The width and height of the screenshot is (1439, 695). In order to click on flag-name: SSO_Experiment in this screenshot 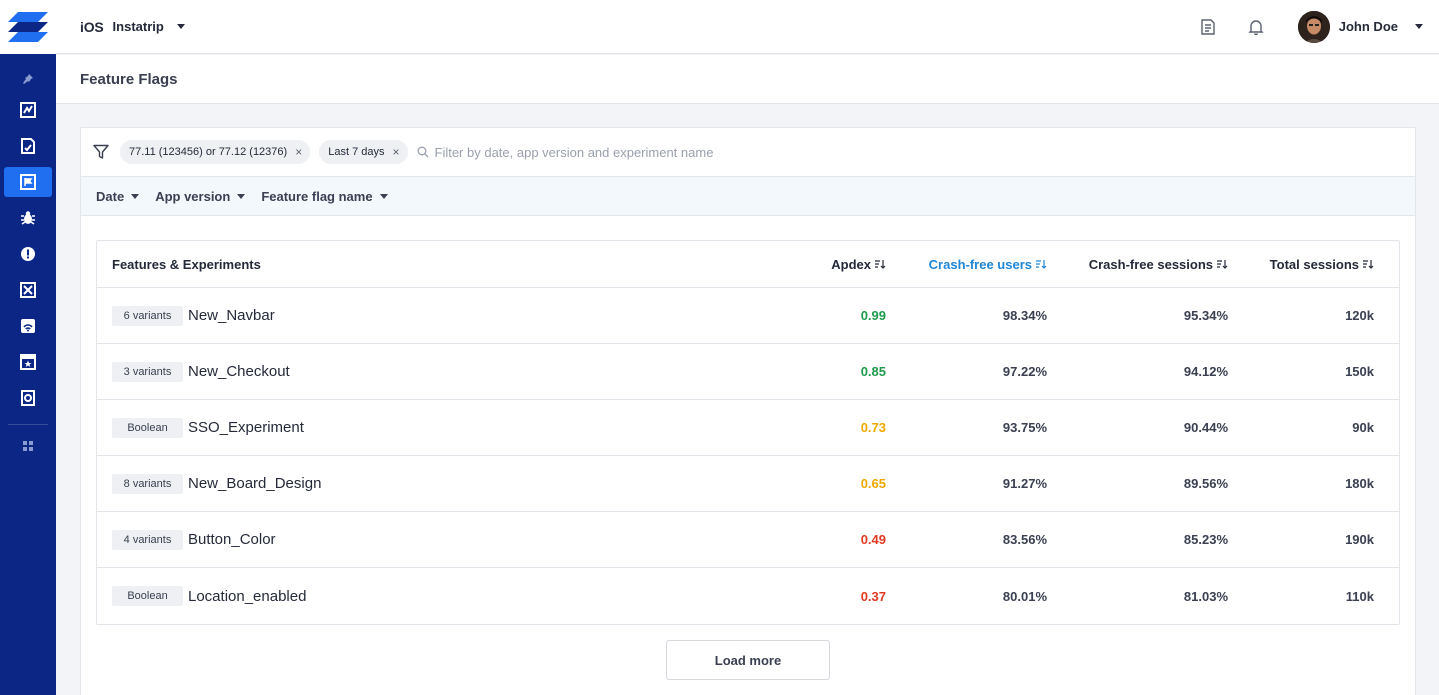, I will do `click(246, 427)`.